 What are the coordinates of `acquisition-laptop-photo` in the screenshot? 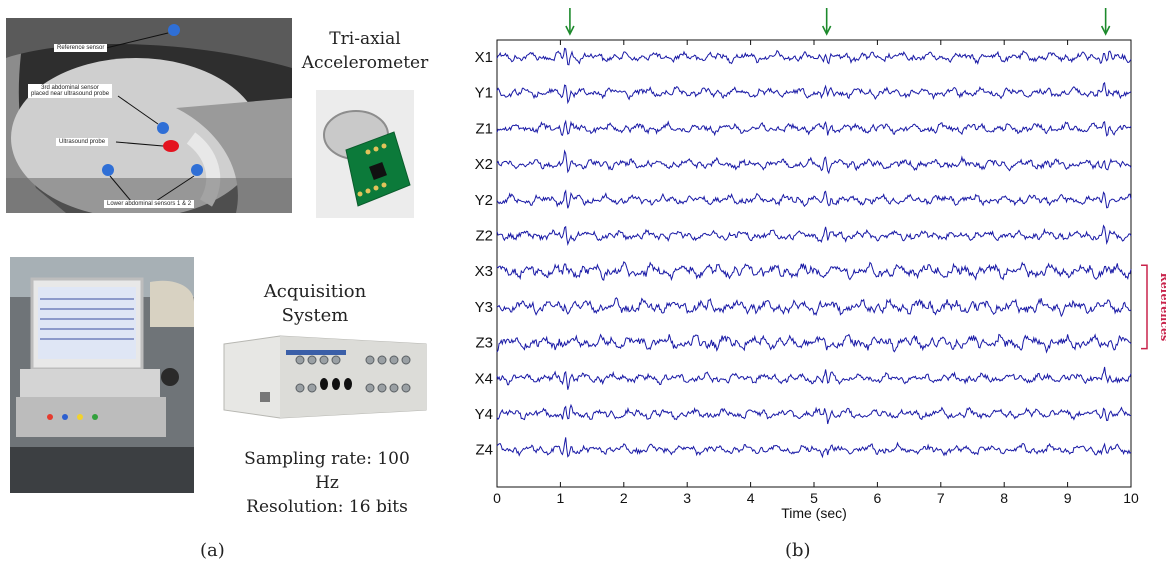 It's located at (102, 375).